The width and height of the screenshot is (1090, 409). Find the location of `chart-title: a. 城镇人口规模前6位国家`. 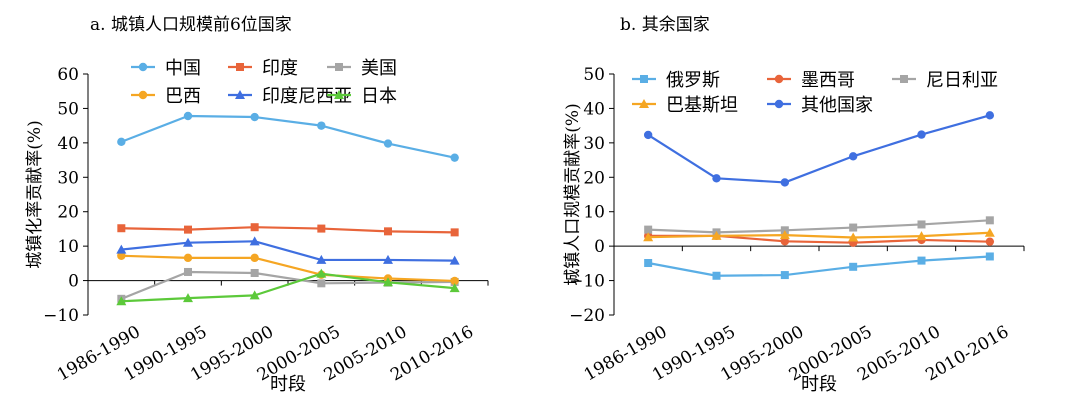

chart-title: a. 城镇人口规模前6位国家 is located at coordinates (191, 25).